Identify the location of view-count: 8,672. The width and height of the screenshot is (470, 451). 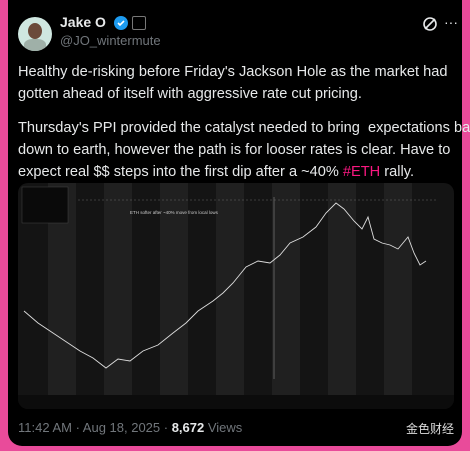
(188, 427).